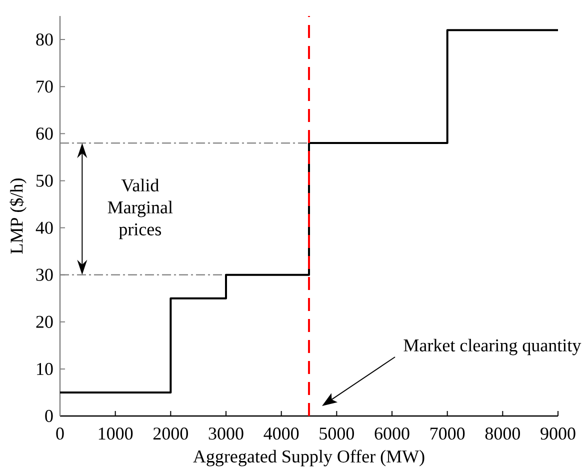  What do you see at coordinates (44, 322) in the screenshot?
I see `y-tick-label: 20` at bounding box center [44, 322].